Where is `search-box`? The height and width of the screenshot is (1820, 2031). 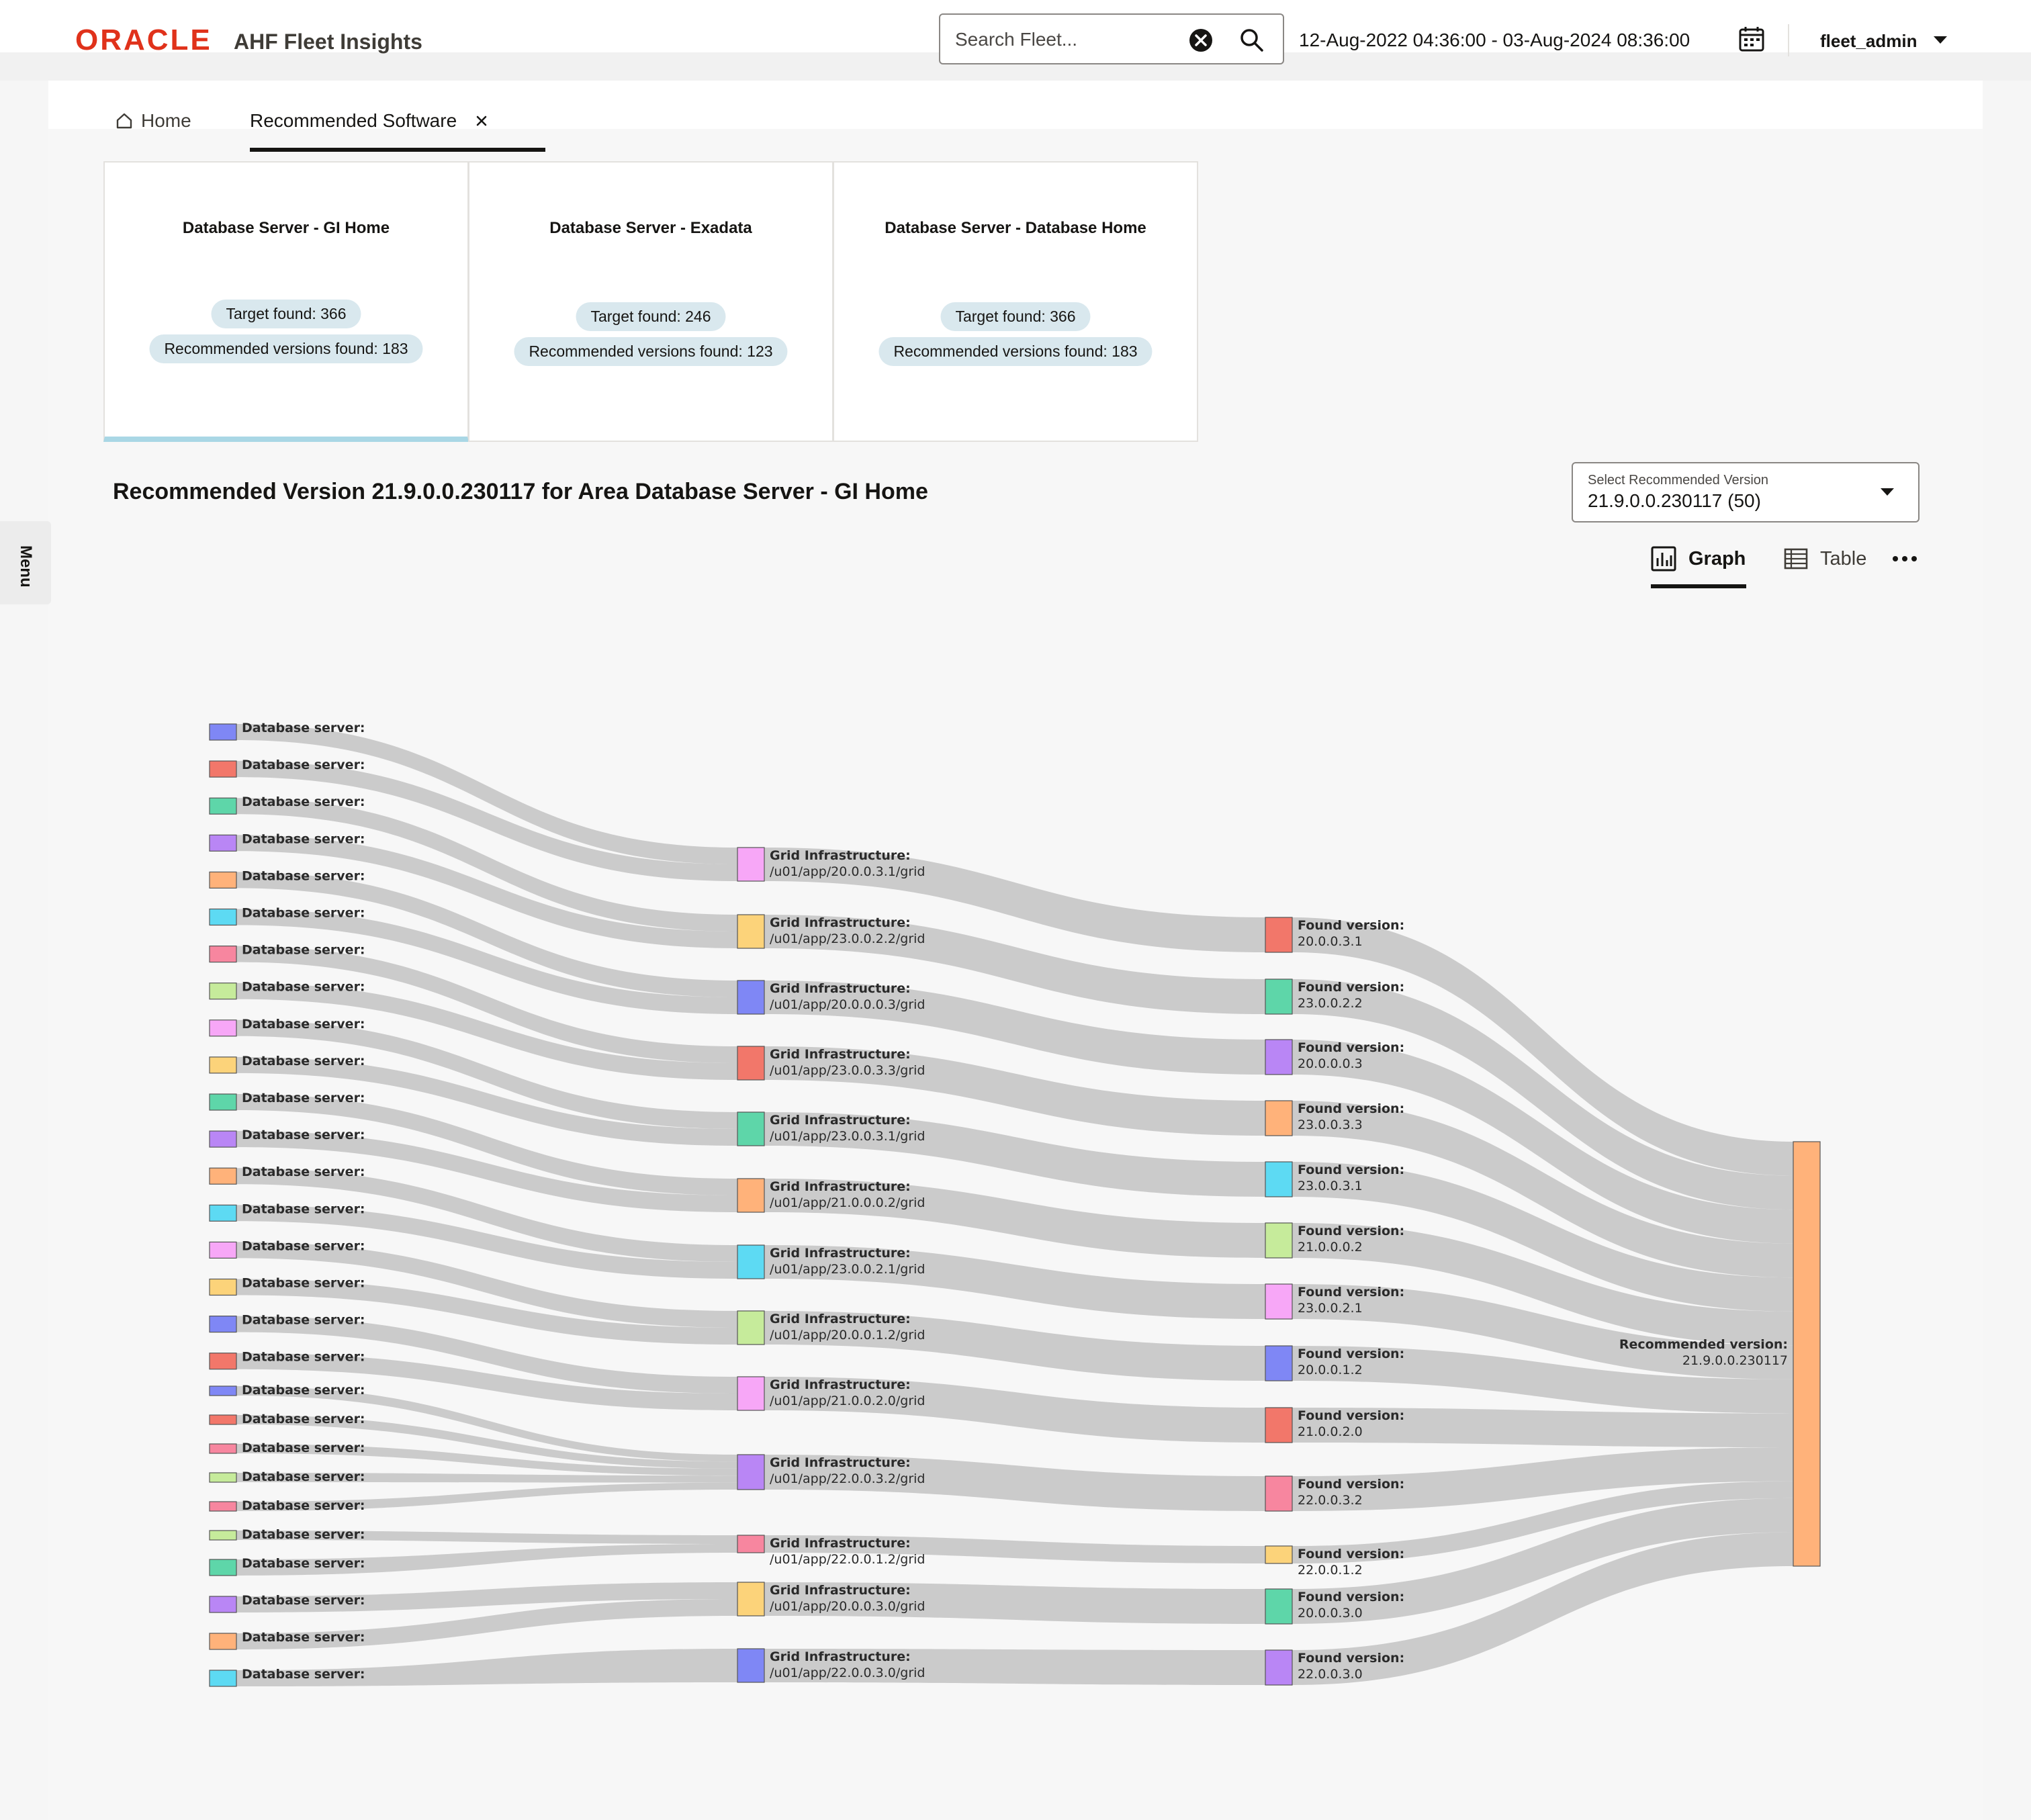
search-box is located at coordinates (1111, 38).